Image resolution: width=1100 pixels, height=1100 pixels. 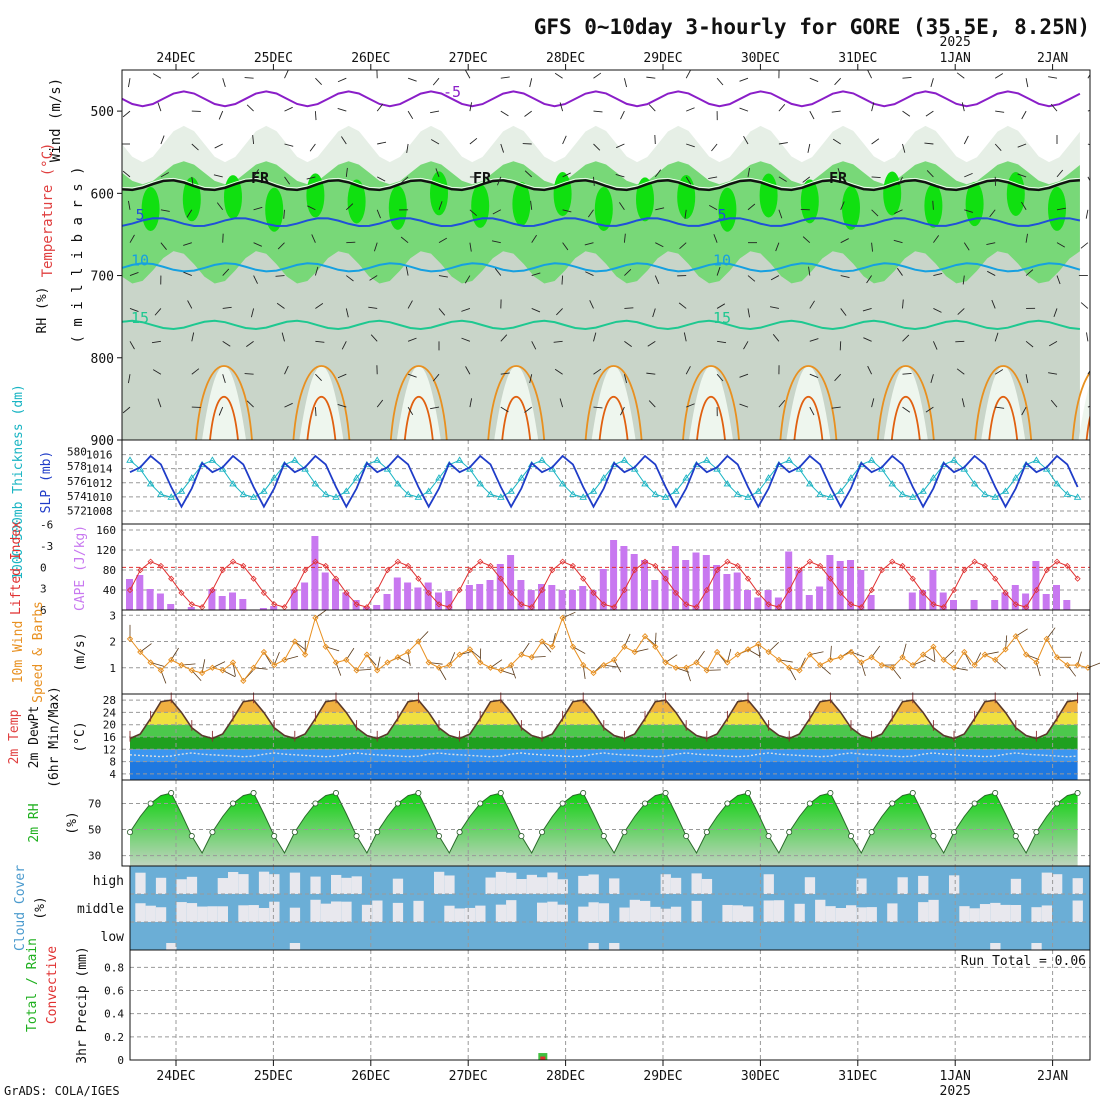 What do you see at coordinates (109, 725) in the screenshot?
I see `temp-tick-label: 20` at bounding box center [109, 725].